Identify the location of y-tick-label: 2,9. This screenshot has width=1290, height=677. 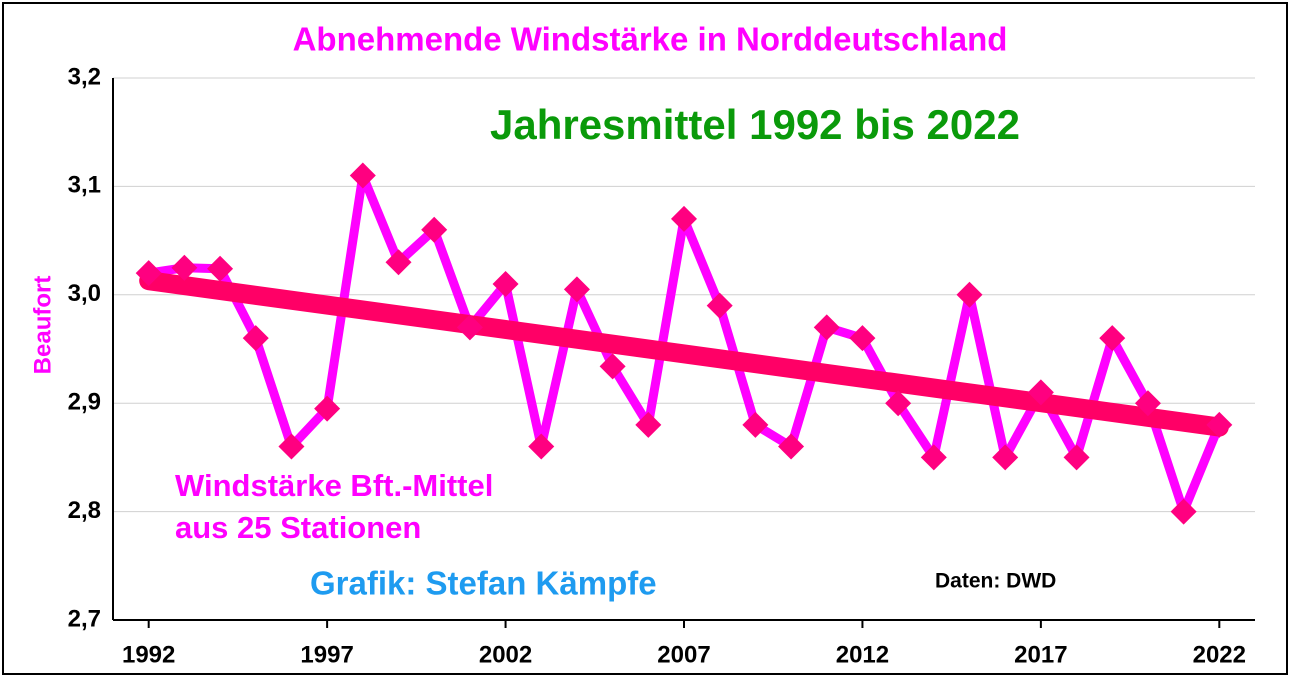
(84, 402).